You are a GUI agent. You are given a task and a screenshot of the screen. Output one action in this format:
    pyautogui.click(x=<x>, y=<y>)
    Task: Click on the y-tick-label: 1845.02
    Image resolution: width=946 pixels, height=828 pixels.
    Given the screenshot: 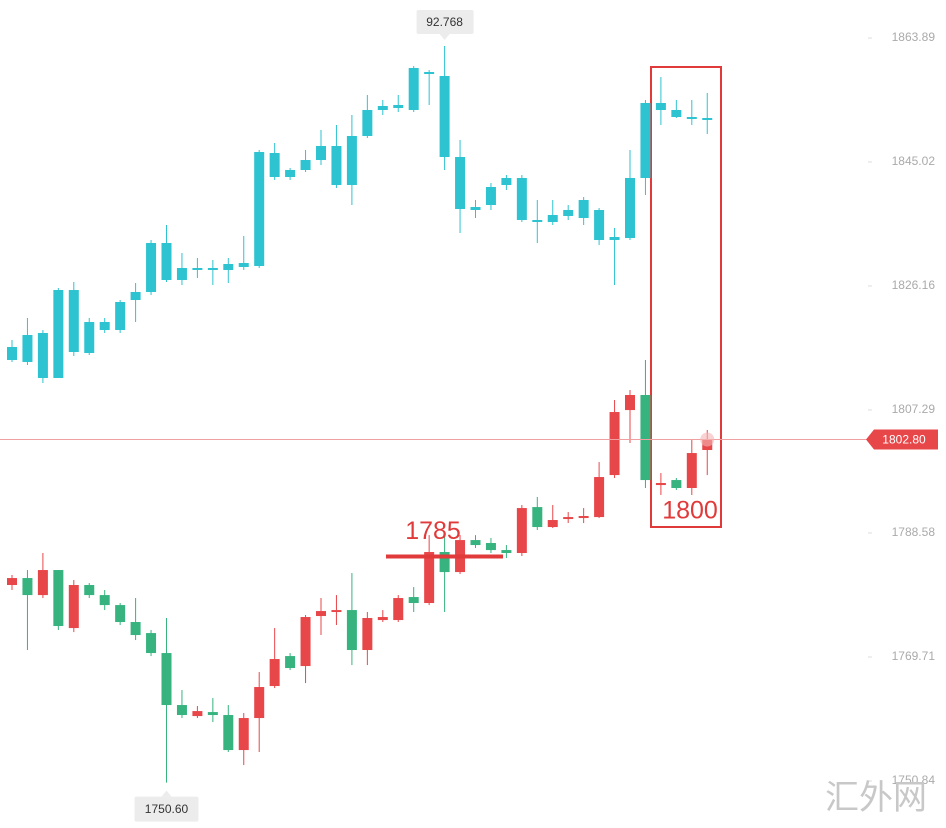 What is the action you would take?
    pyautogui.click(x=914, y=161)
    